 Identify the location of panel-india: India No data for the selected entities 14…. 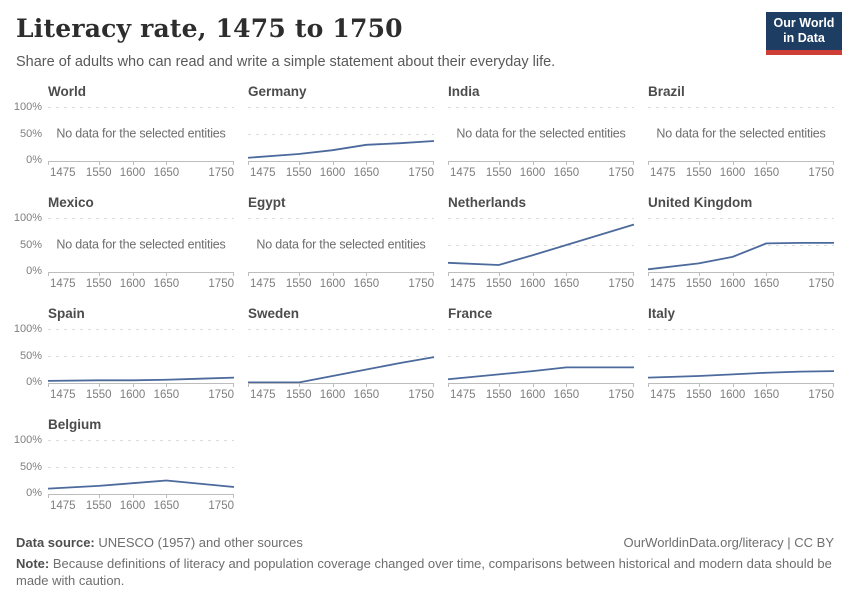
(541, 139).